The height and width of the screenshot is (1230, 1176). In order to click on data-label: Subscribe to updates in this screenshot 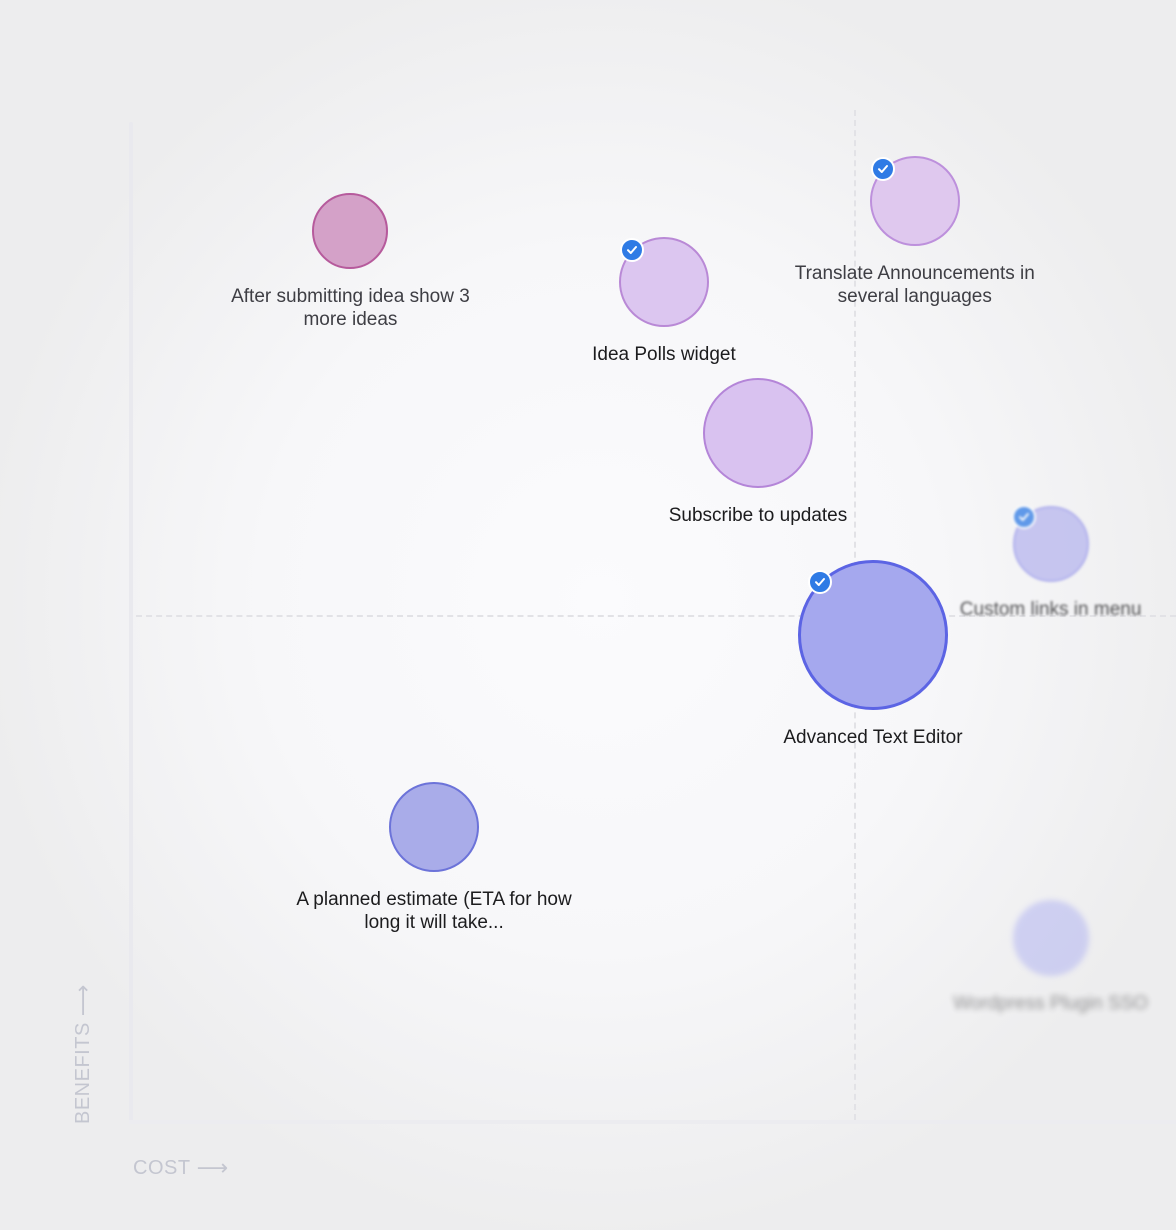, I will do `click(758, 516)`.